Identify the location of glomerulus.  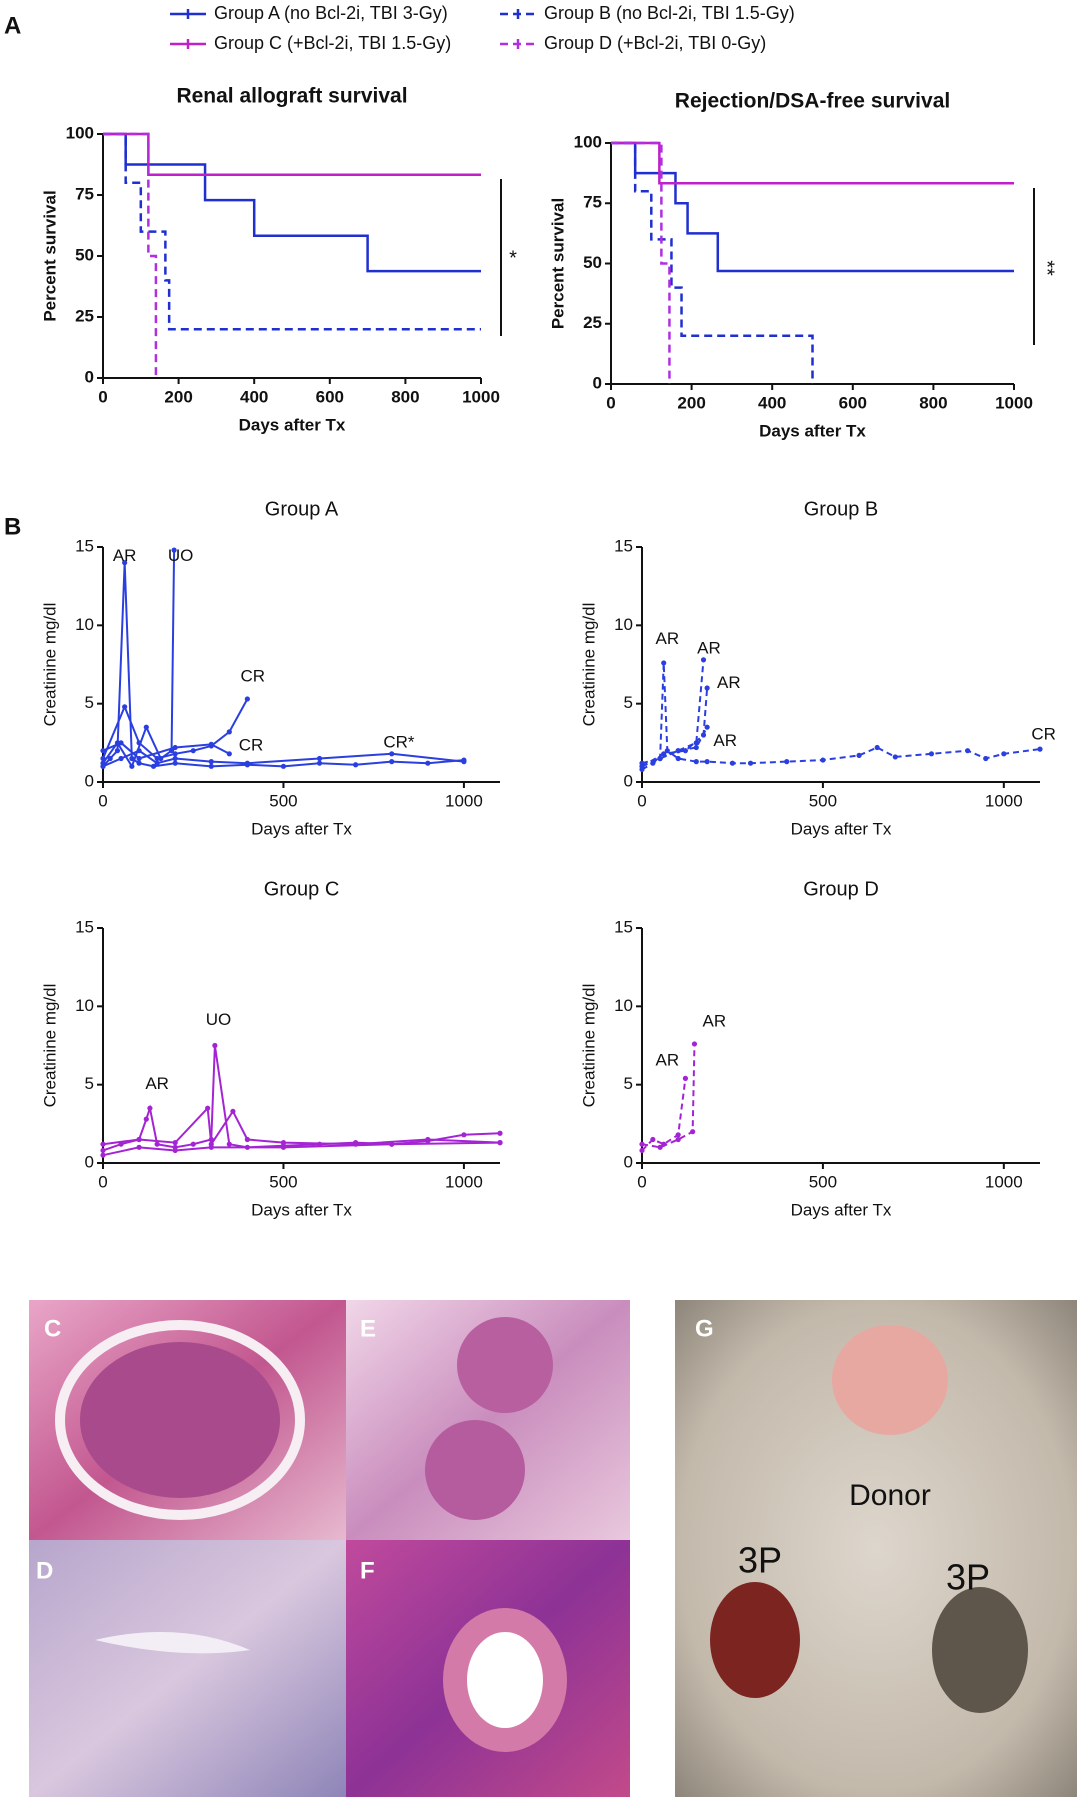
(180, 1420).